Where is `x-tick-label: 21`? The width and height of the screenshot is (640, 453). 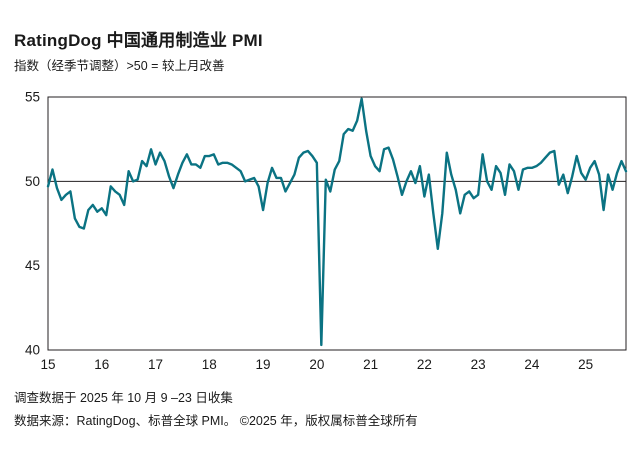
x-tick-label: 21 is located at coordinates (370, 364).